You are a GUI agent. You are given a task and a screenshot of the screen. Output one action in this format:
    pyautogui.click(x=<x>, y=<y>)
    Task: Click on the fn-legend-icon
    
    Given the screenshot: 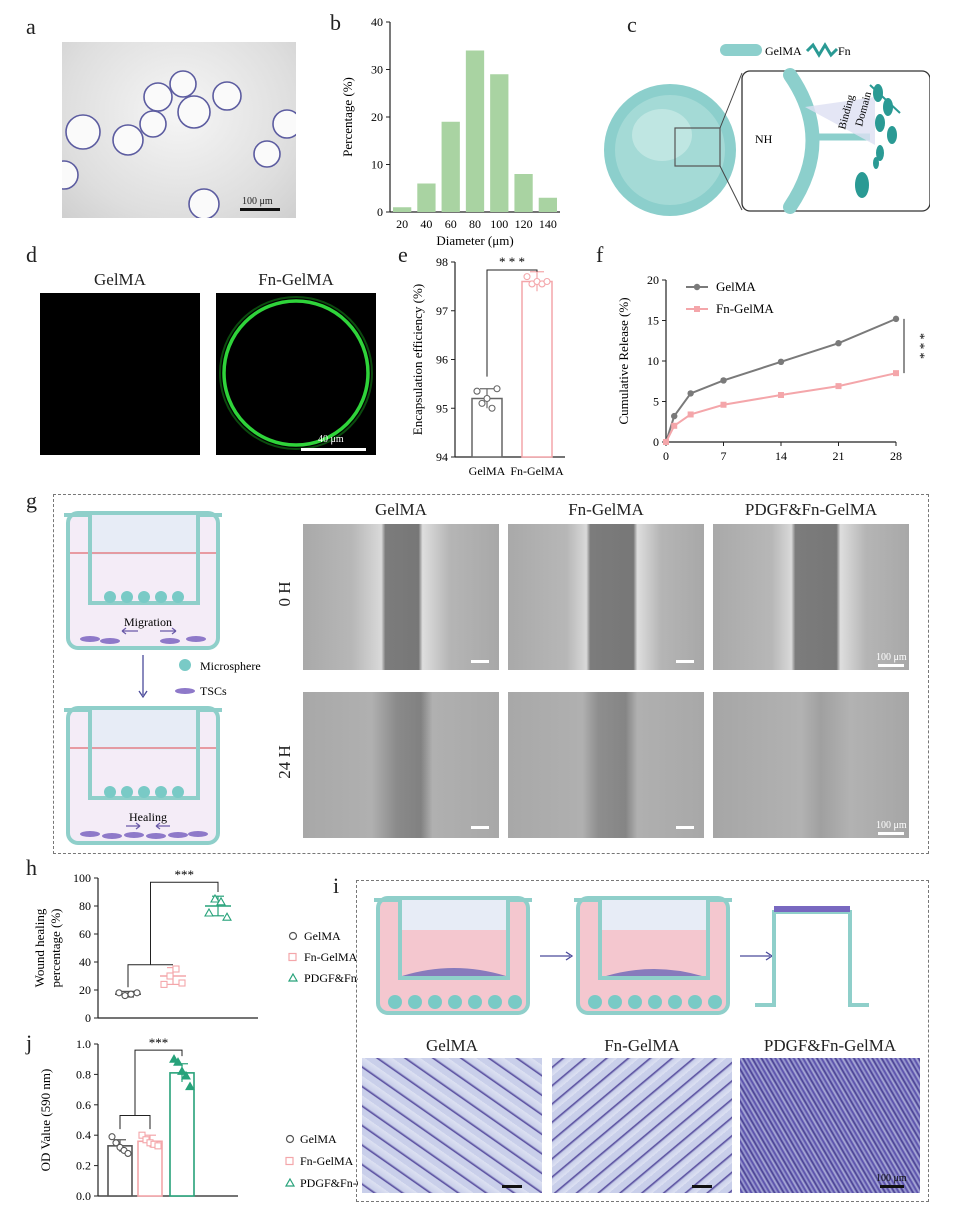 What is the action you would take?
    pyautogui.click(x=822, y=50)
    